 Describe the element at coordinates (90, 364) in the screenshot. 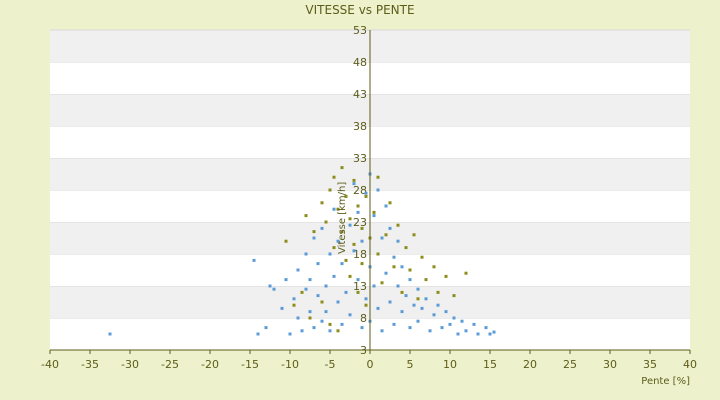

I see `x-tick-label: -35` at that location.